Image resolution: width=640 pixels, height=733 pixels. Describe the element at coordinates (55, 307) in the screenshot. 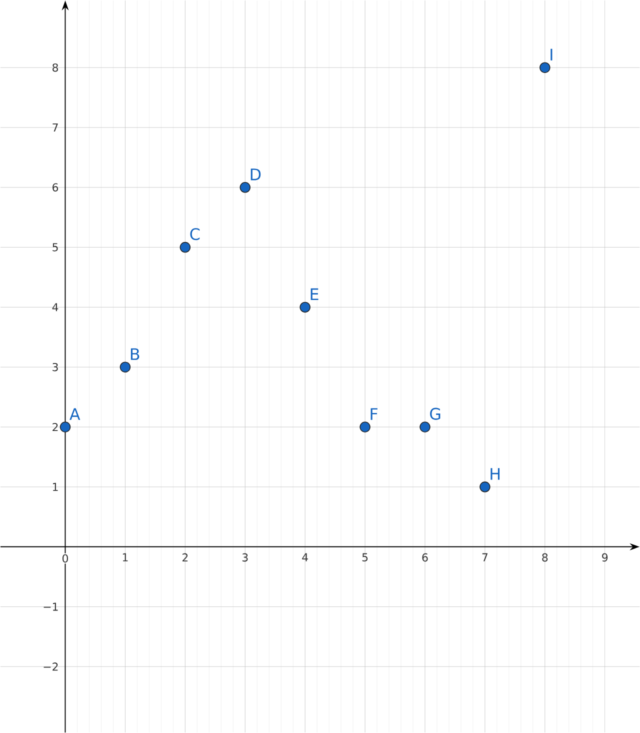

I see `y-tick-label: 4` at that location.